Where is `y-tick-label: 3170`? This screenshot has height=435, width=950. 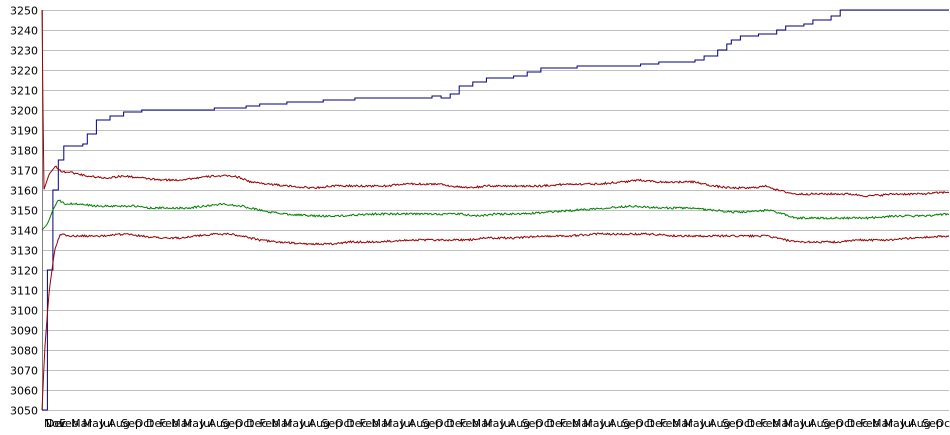 y-tick-label: 3170 is located at coordinates (24, 171).